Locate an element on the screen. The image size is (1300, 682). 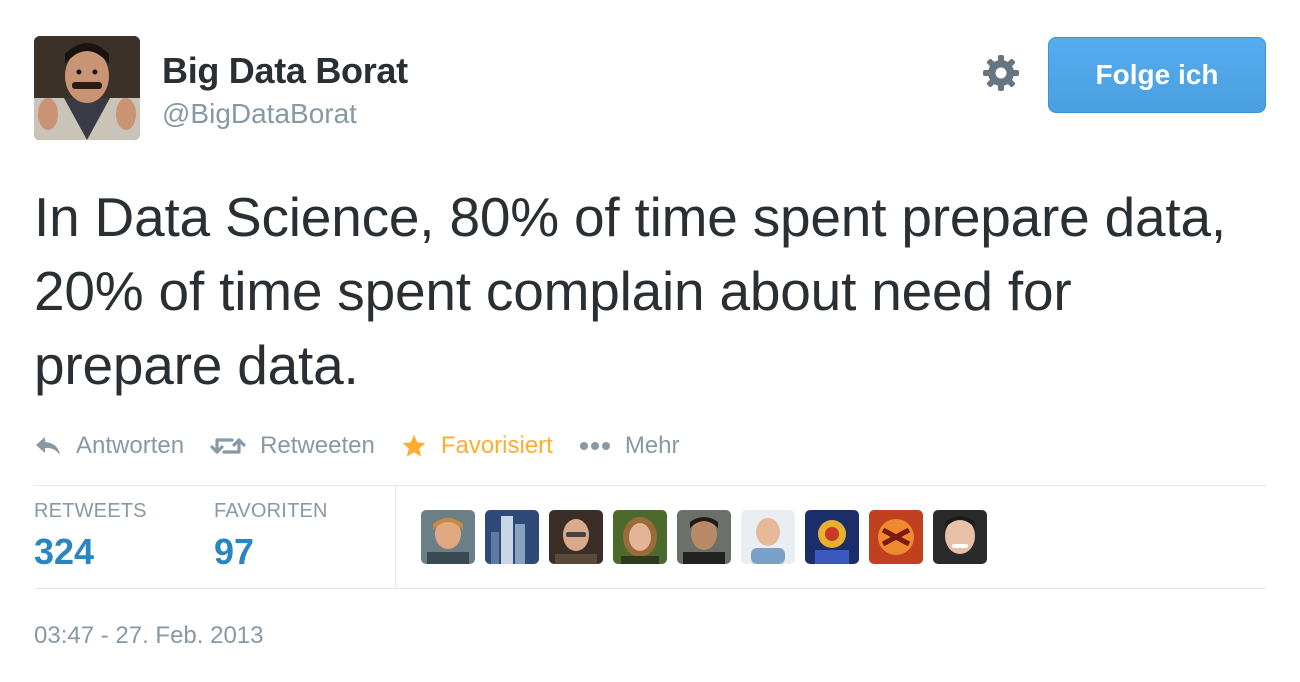
following-button: Folge ich is located at coordinates (1157, 75).